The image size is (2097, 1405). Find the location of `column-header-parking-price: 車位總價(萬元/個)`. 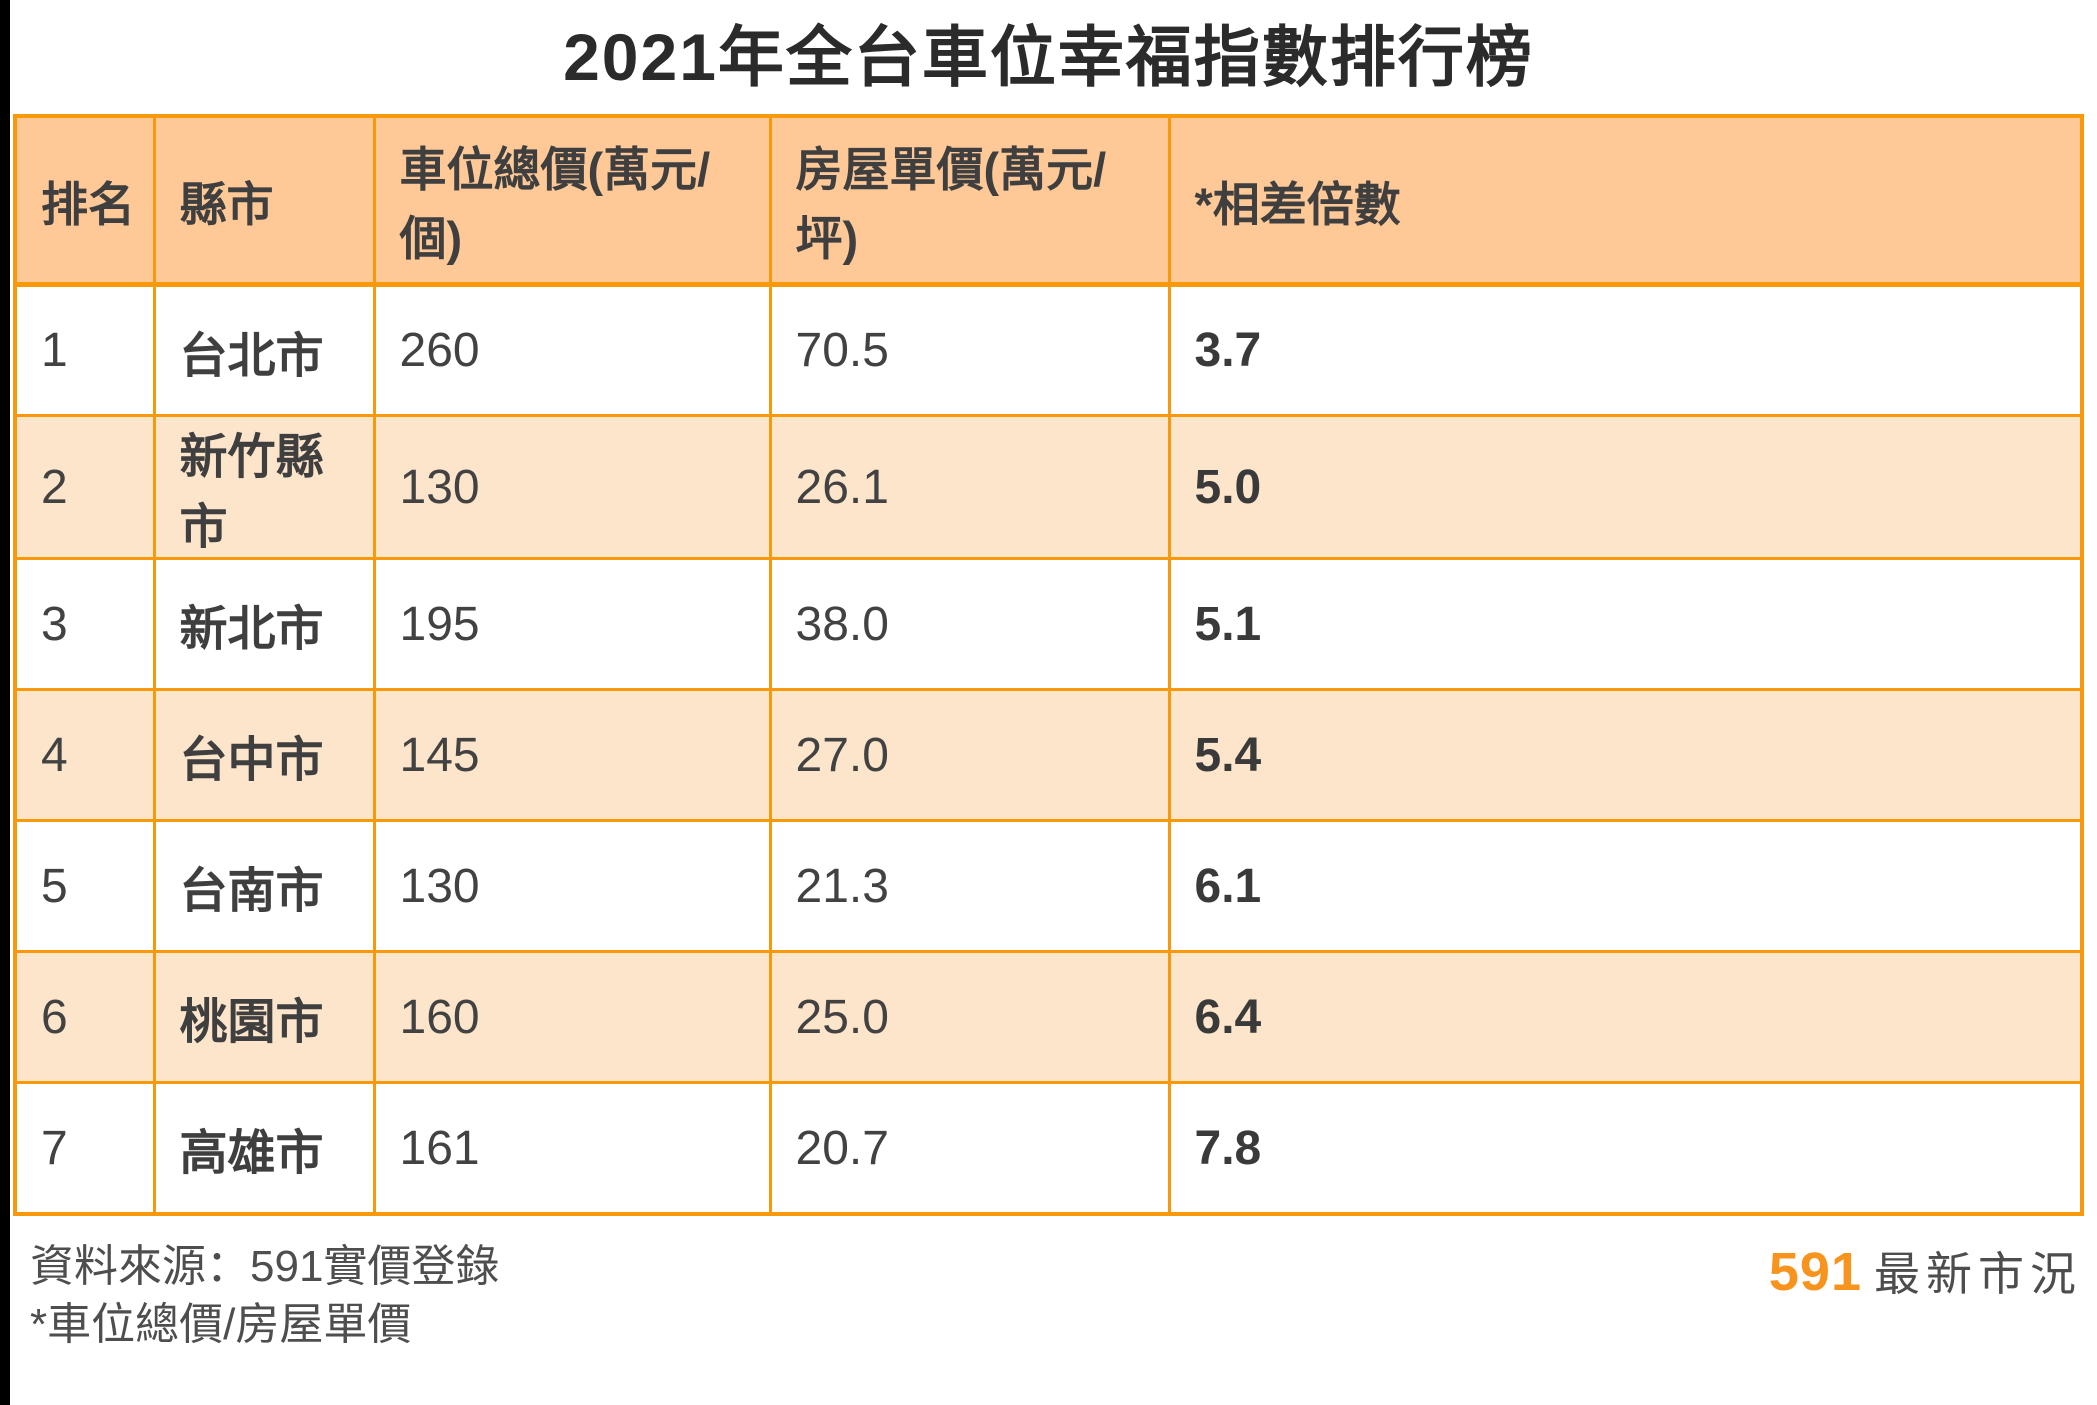

column-header-parking-price: 車位總價(萬元/個) is located at coordinates (572, 201).